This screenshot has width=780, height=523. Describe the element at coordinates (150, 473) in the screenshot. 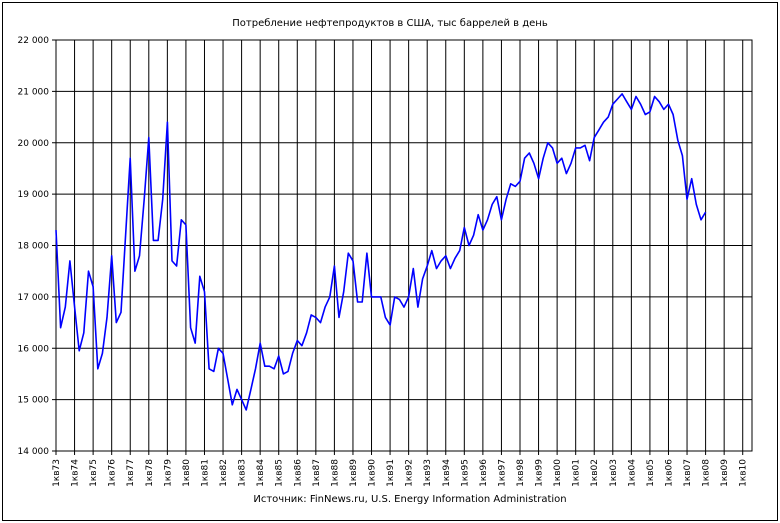

I see `x-tick-label: 1кв78` at that location.